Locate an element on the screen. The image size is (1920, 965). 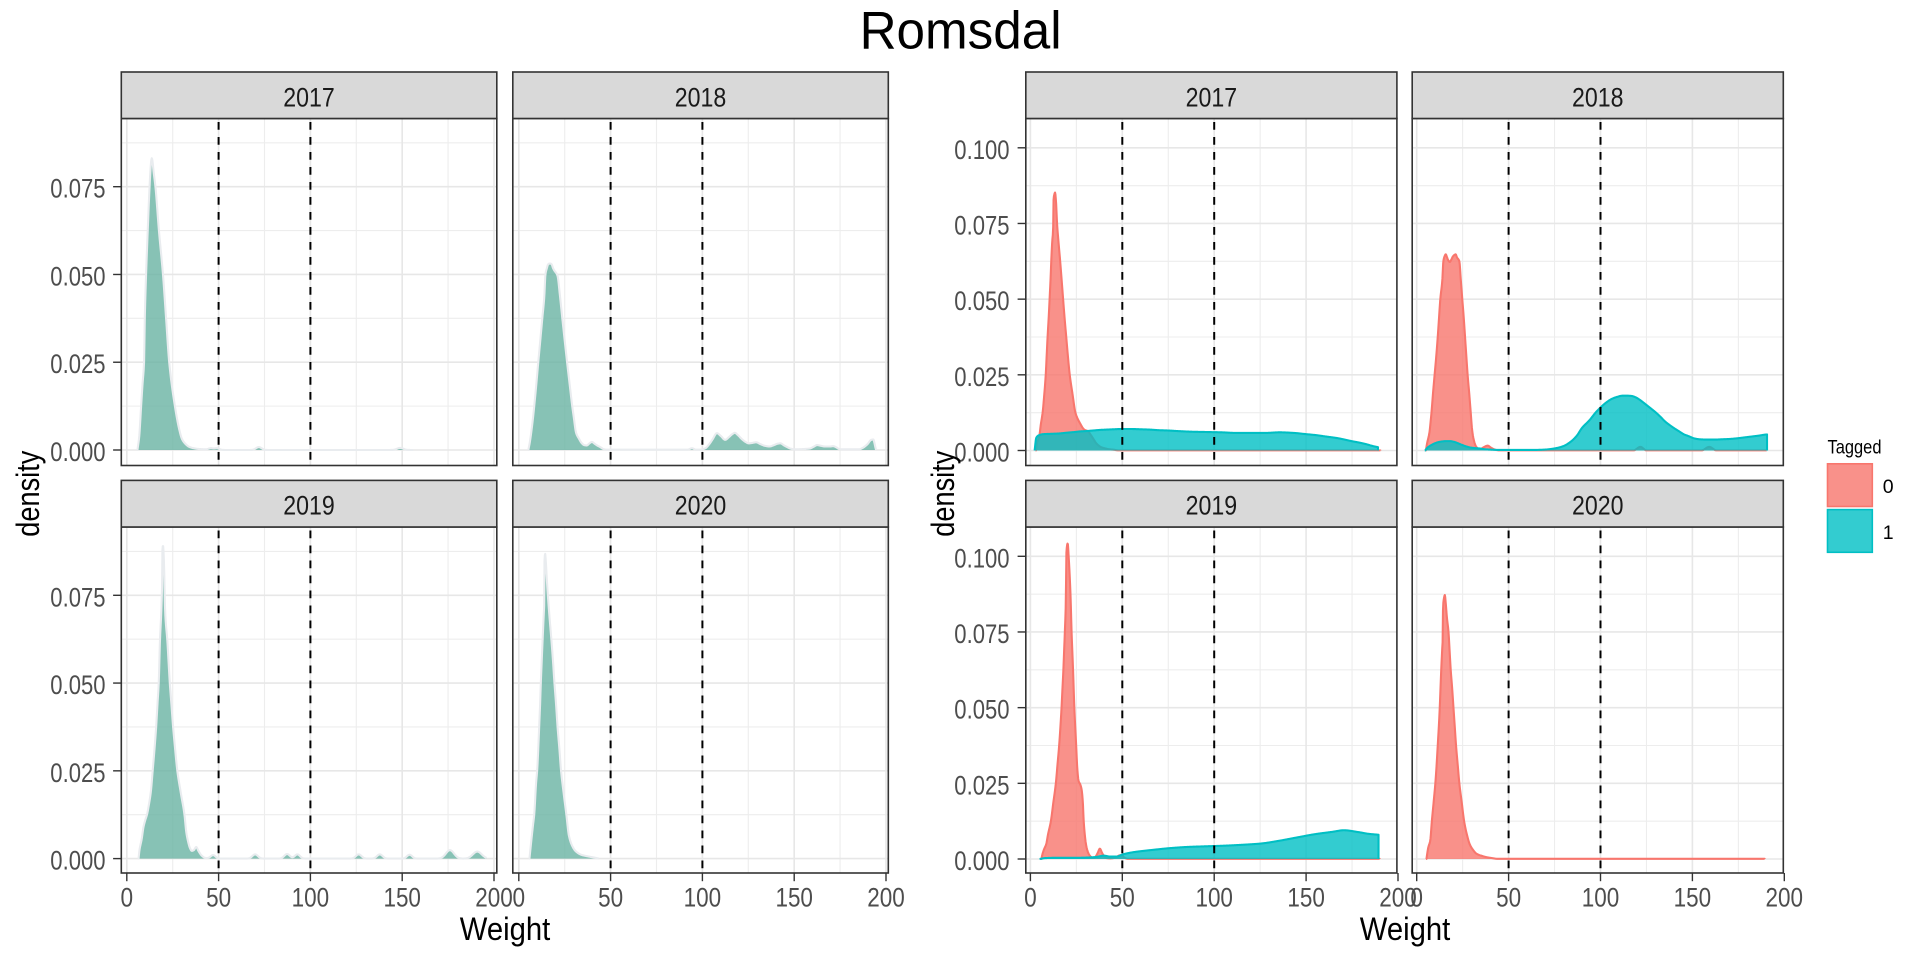
svg-text: Tagged is located at coordinates (1855, 447).